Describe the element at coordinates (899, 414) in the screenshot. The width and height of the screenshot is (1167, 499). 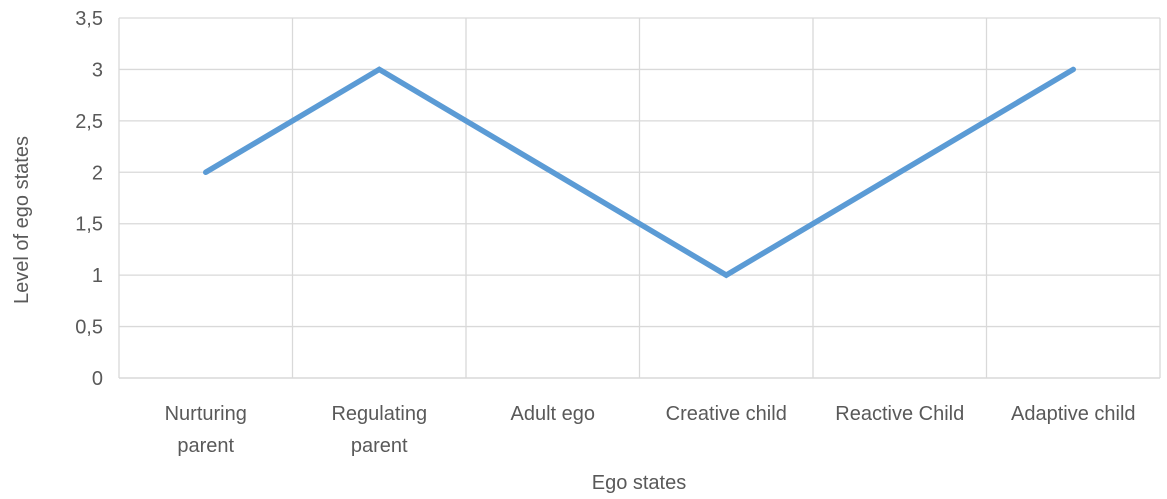
I see `x-category-label: Reactive Child` at that location.